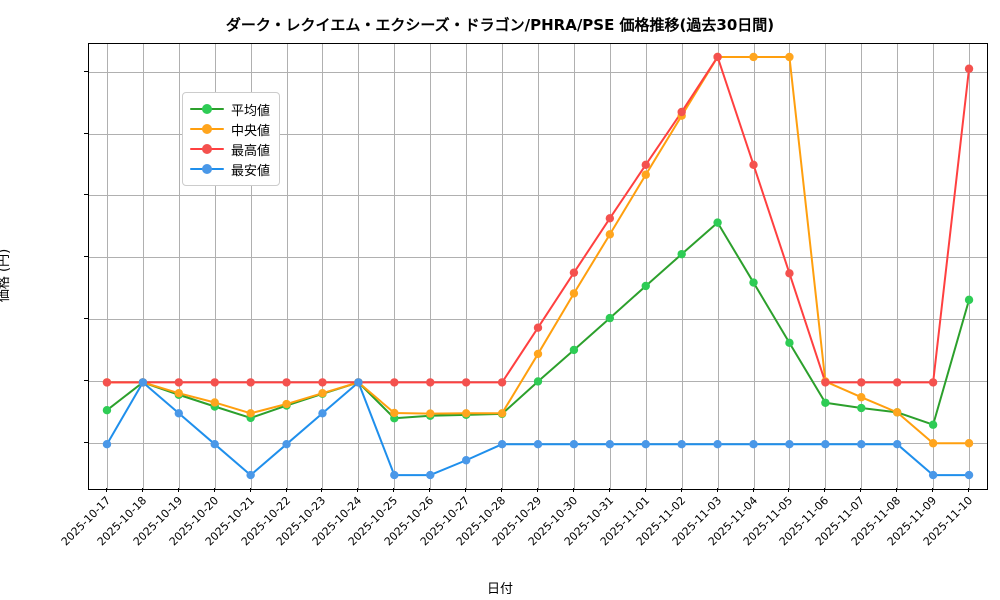 This screenshot has height=600, width=1000. I want to click on x-tick-label: 2025-10-30, so click(553, 521).